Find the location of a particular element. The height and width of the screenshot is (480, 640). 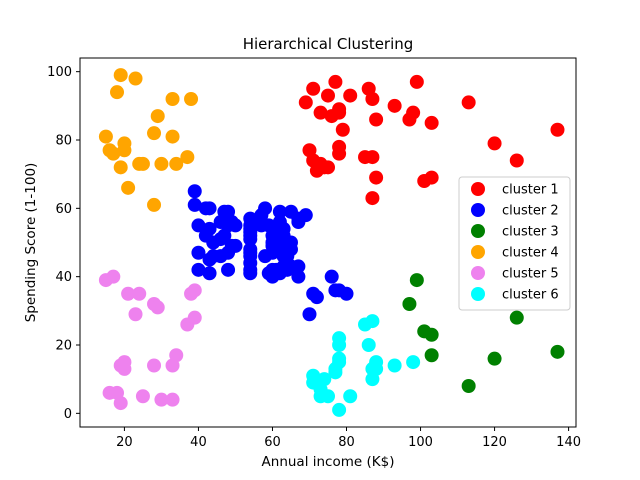

y-tick-label: 100 is located at coordinates (59, 72).